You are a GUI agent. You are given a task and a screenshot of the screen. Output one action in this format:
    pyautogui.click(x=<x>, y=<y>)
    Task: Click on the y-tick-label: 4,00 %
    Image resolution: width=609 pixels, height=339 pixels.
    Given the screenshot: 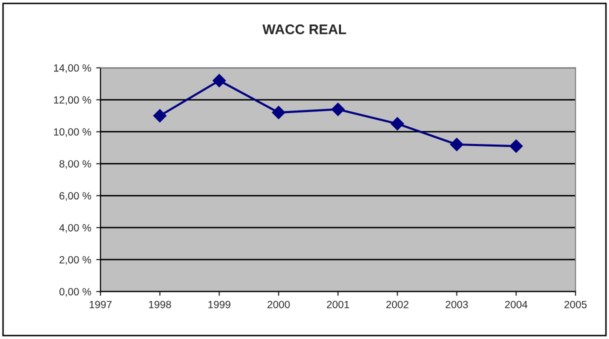 What is the action you would take?
    pyautogui.click(x=75, y=228)
    